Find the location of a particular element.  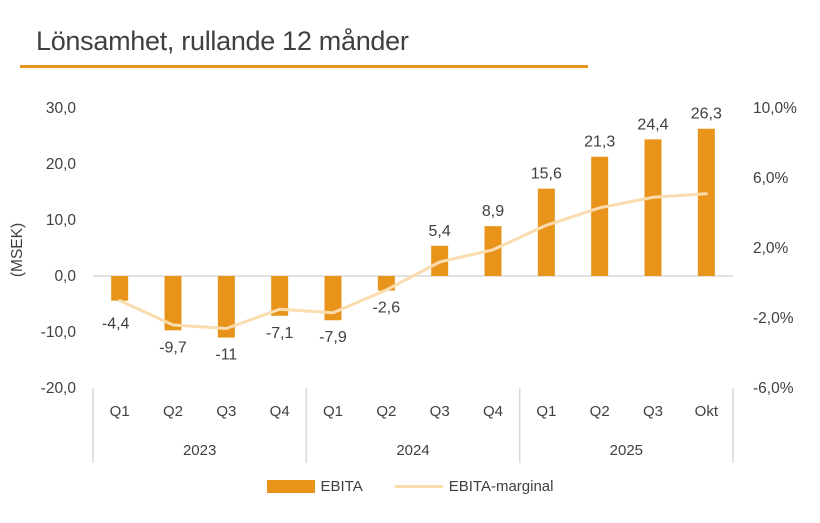

left-tick-label: 10,0 is located at coordinates (61, 220).